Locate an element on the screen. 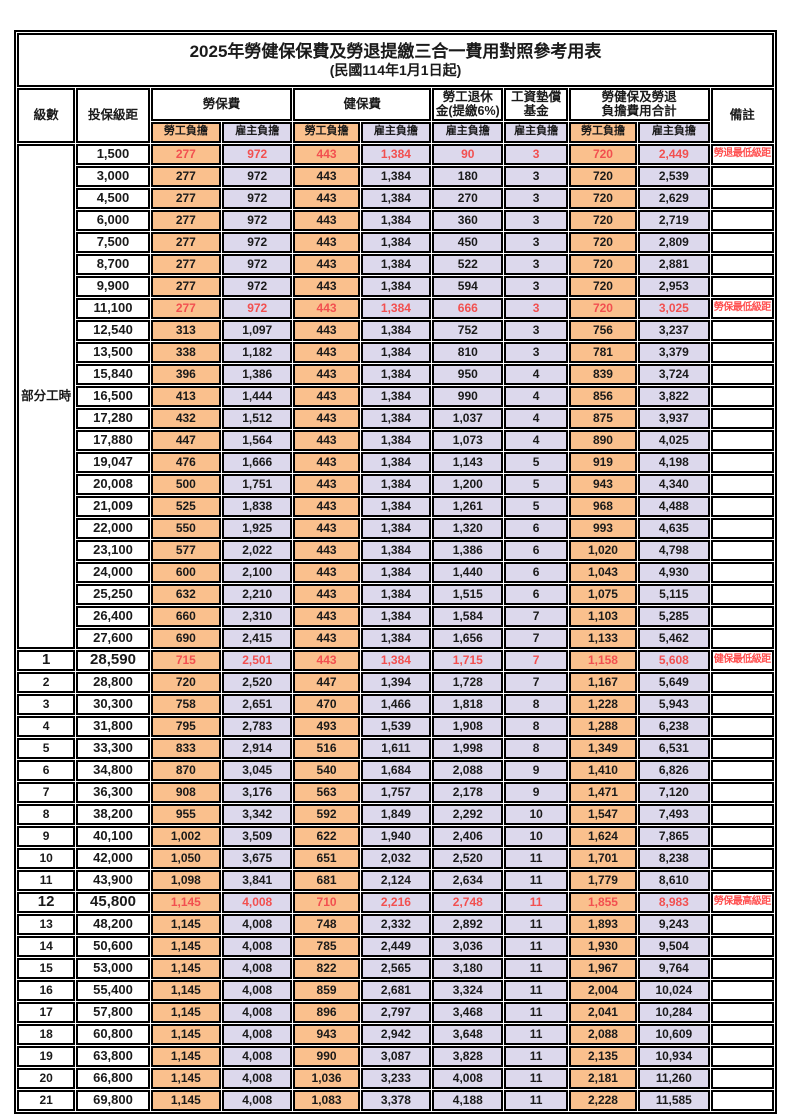  bracket-cell: 4,500 is located at coordinates (113, 198).